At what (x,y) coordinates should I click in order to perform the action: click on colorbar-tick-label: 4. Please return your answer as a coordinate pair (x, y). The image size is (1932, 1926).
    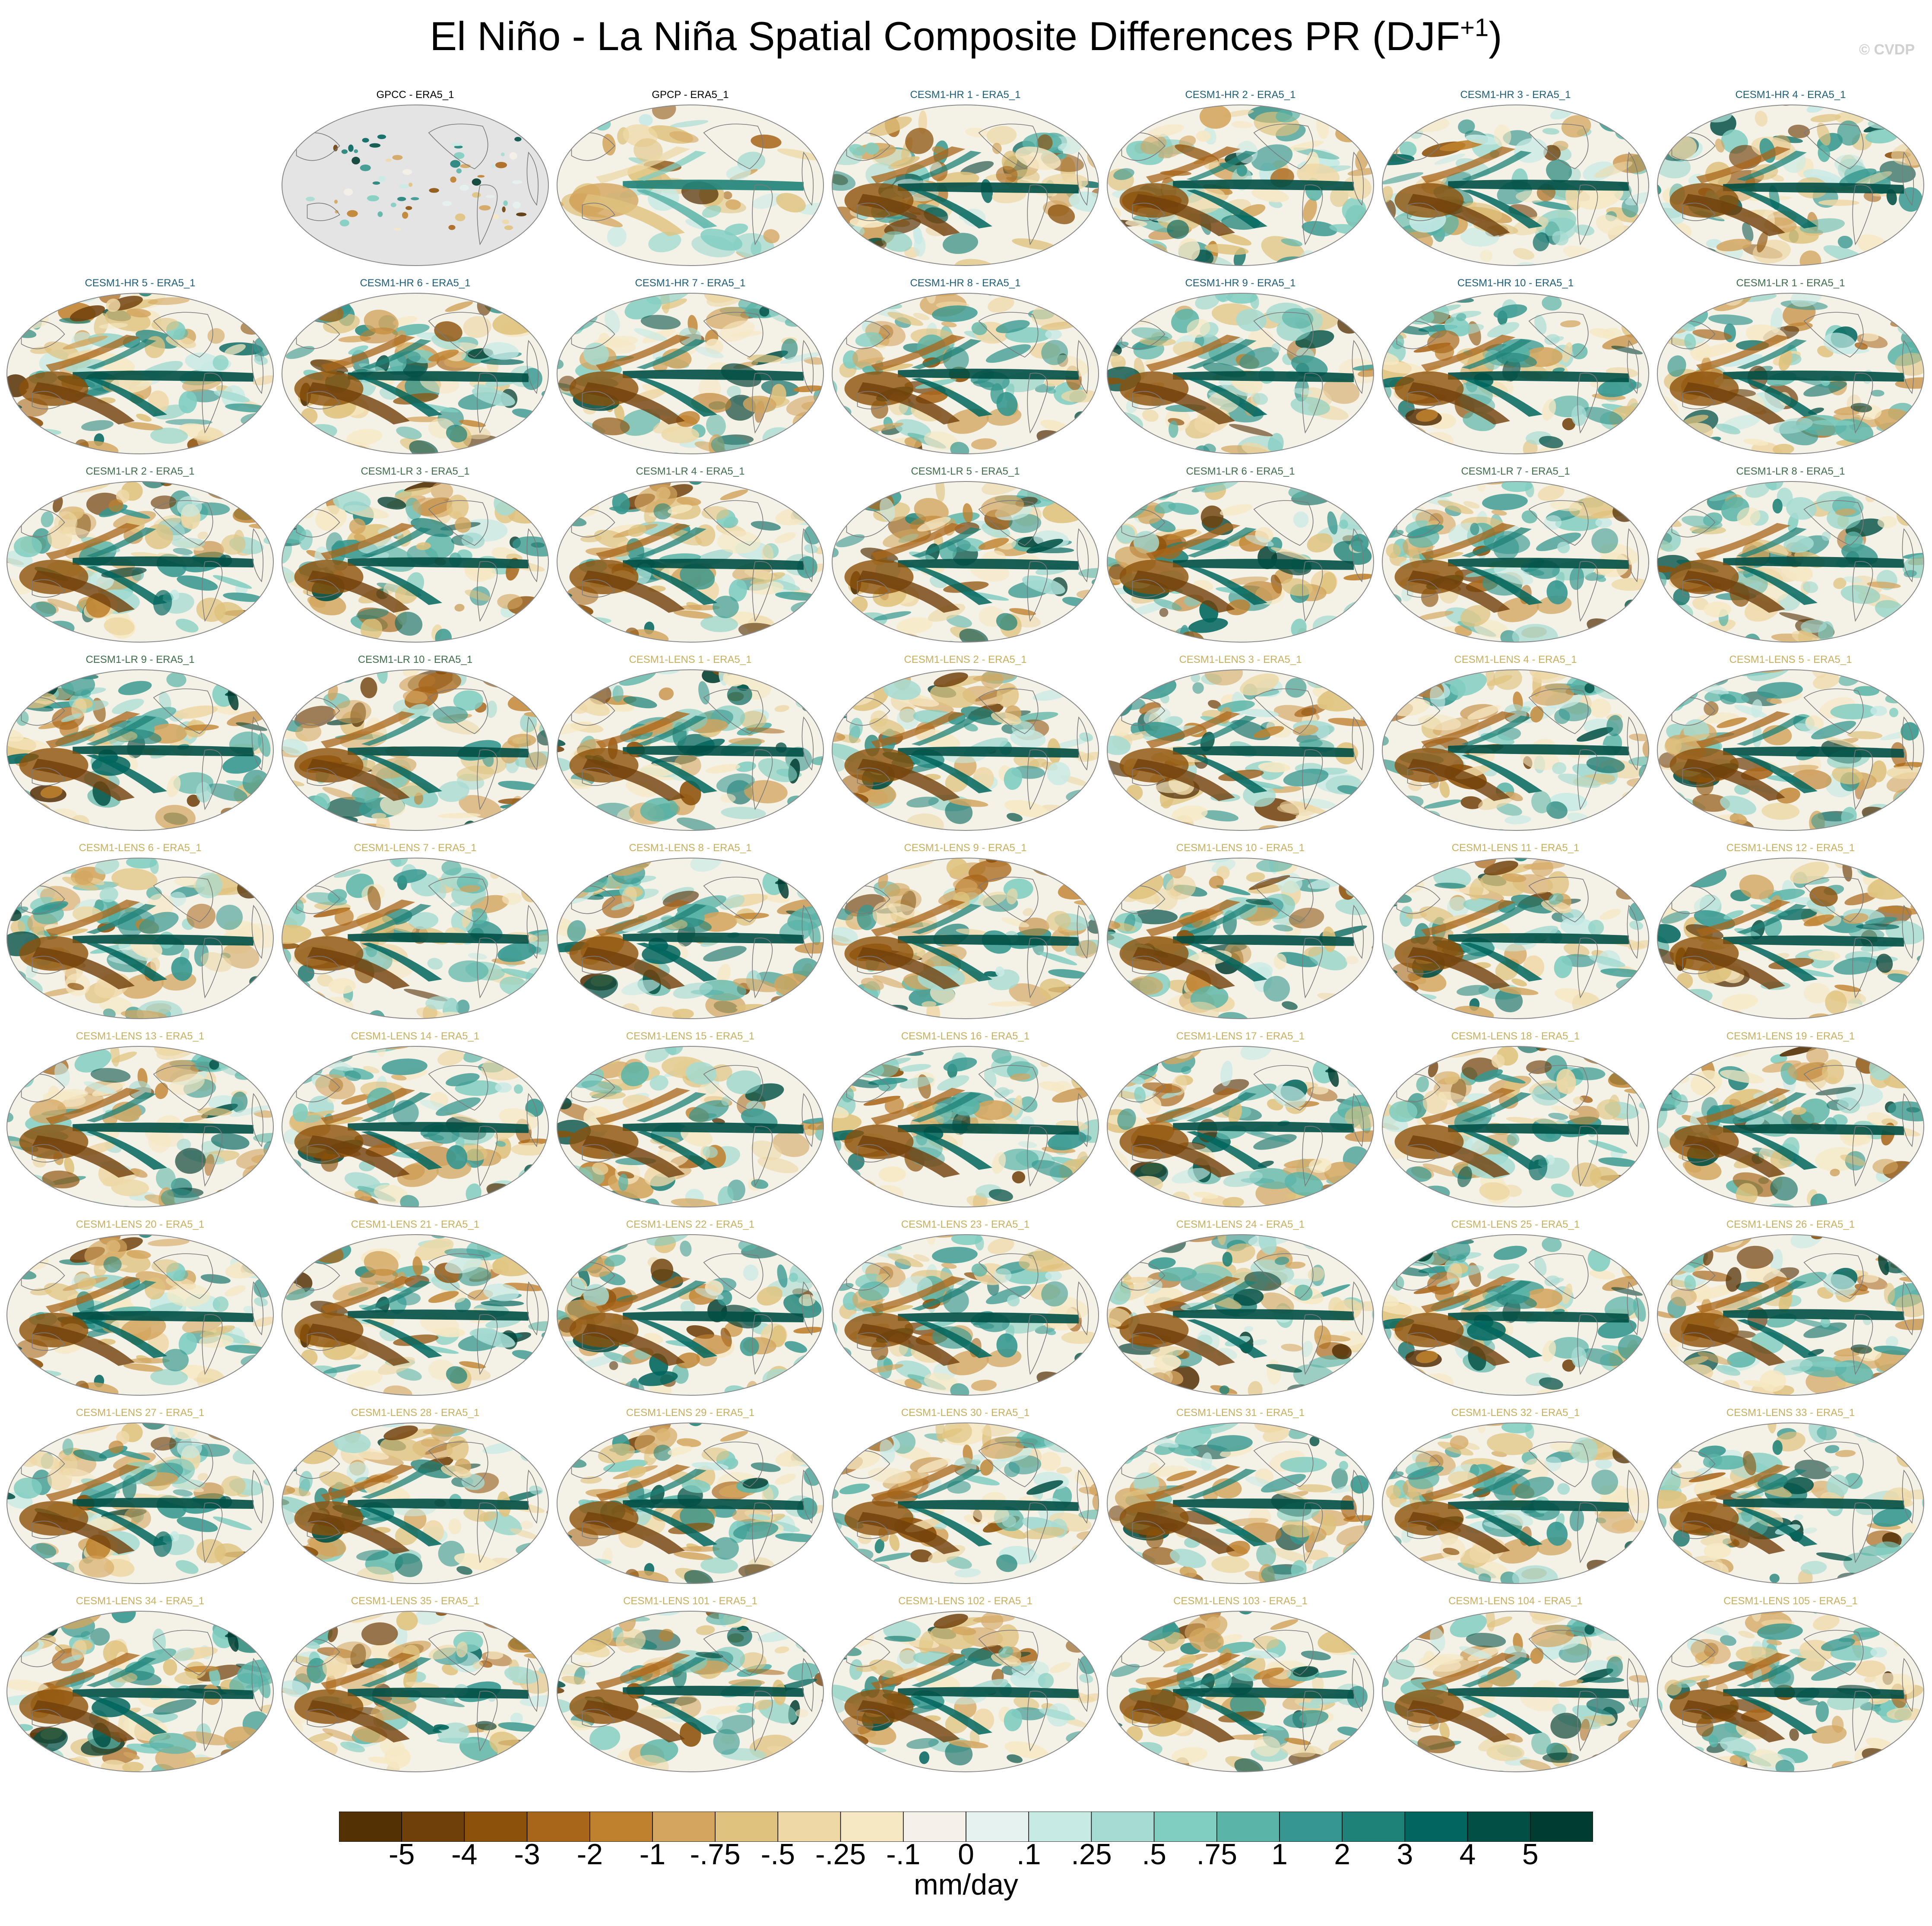
    Looking at the image, I should click on (1467, 1854).